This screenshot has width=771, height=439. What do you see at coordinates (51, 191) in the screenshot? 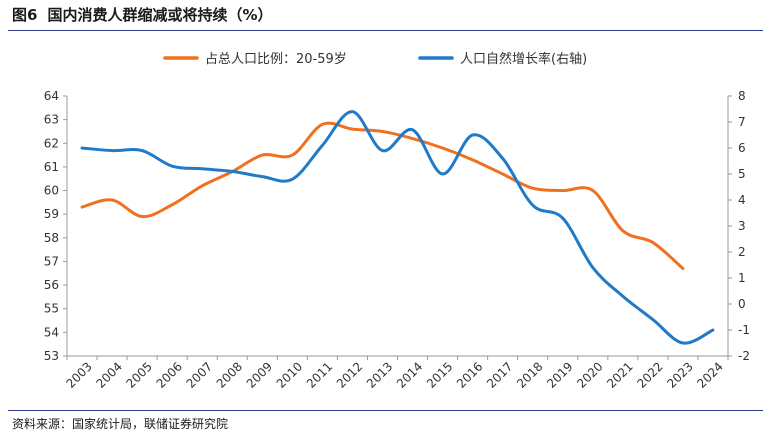
I see `left-tick-label: 60` at bounding box center [51, 191].